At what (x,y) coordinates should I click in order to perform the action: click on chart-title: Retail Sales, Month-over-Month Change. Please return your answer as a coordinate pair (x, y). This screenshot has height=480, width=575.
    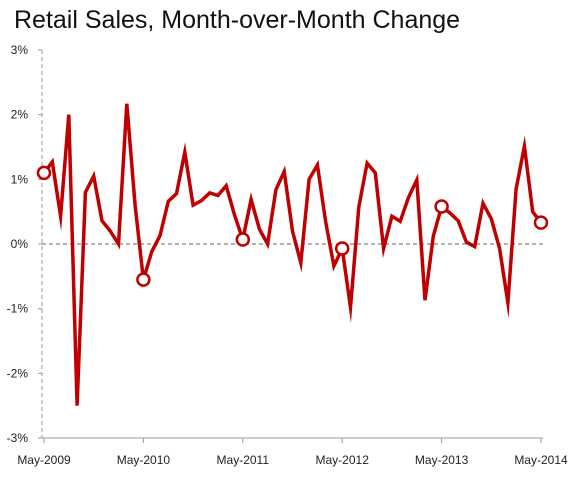
    Looking at the image, I should click on (237, 20).